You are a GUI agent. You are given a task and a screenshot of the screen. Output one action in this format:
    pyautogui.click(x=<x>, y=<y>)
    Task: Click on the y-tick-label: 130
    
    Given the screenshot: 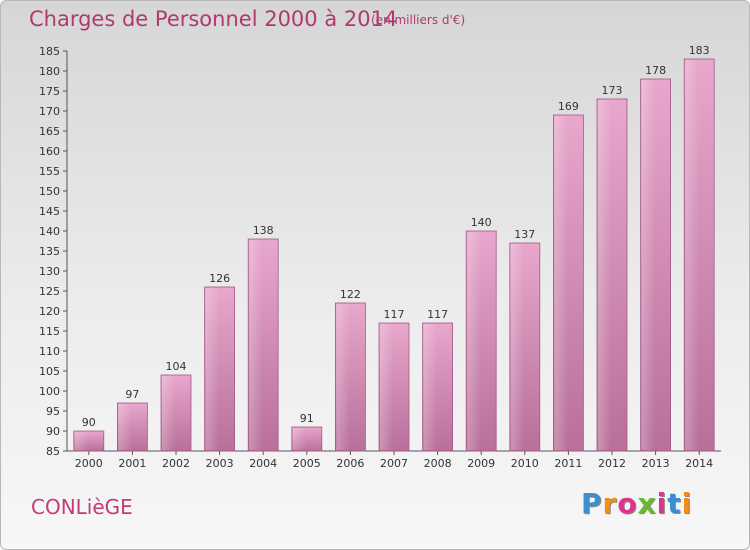 What is the action you would take?
    pyautogui.click(x=49, y=271)
    